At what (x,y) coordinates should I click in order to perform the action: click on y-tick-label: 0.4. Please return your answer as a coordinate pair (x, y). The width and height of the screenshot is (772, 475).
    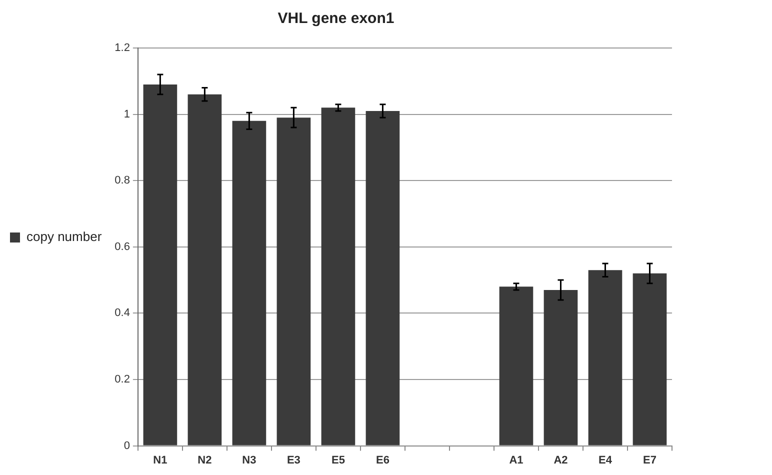
    Looking at the image, I should click on (122, 313).